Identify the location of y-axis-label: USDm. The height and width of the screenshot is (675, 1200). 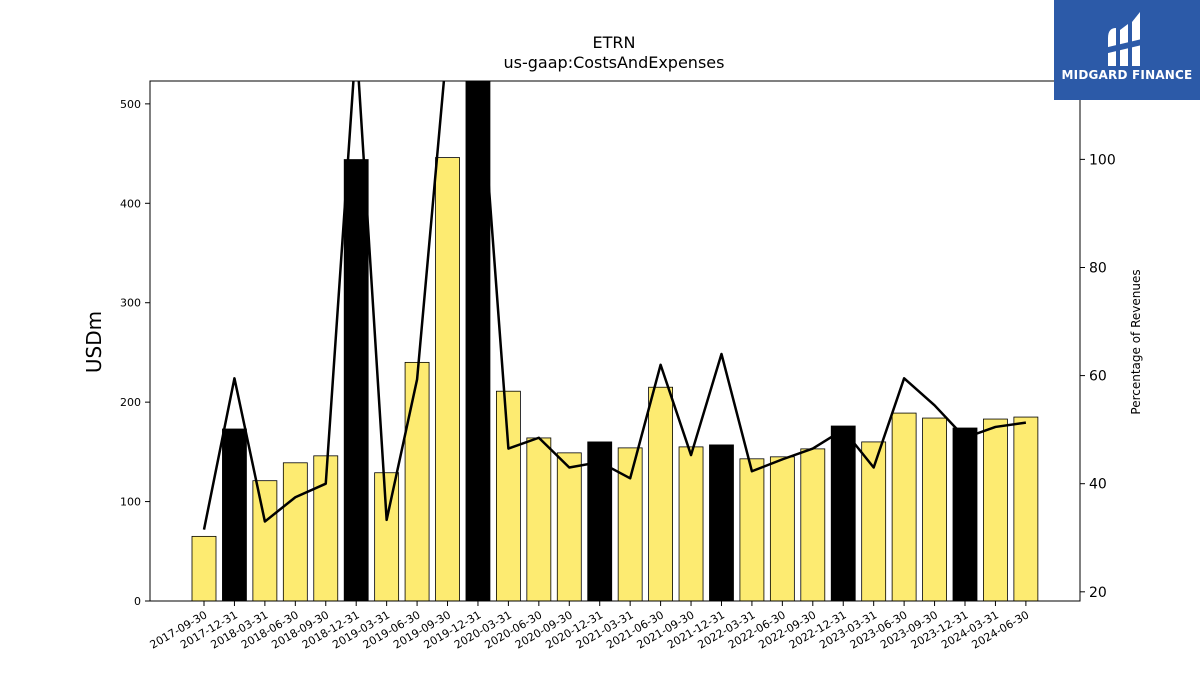
(94, 342).